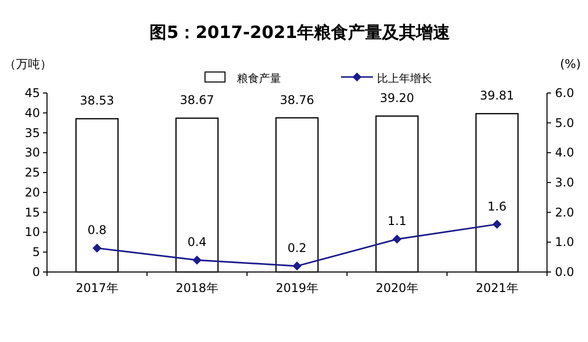  What do you see at coordinates (32, 173) in the screenshot?
I see `y-tick-label: 25` at bounding box center [32, 173].